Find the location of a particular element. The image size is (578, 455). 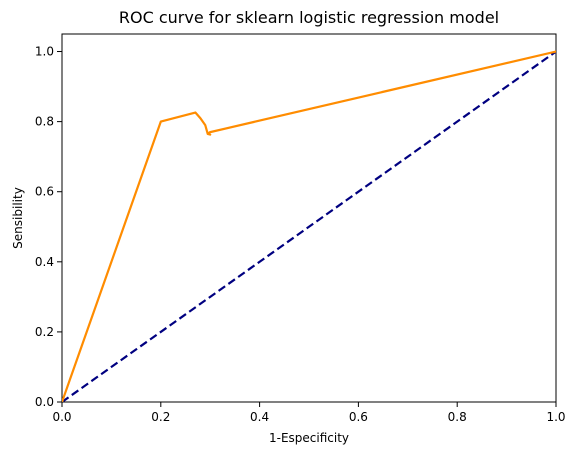

x-tick-label: 0.8 is located at coordinates (457, 417).